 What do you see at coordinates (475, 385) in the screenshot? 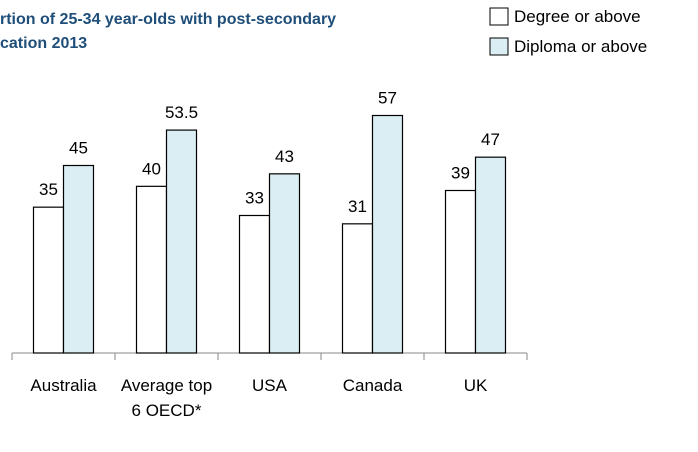
I see `x-tick-label: UK` at bounding box center [475, 385].